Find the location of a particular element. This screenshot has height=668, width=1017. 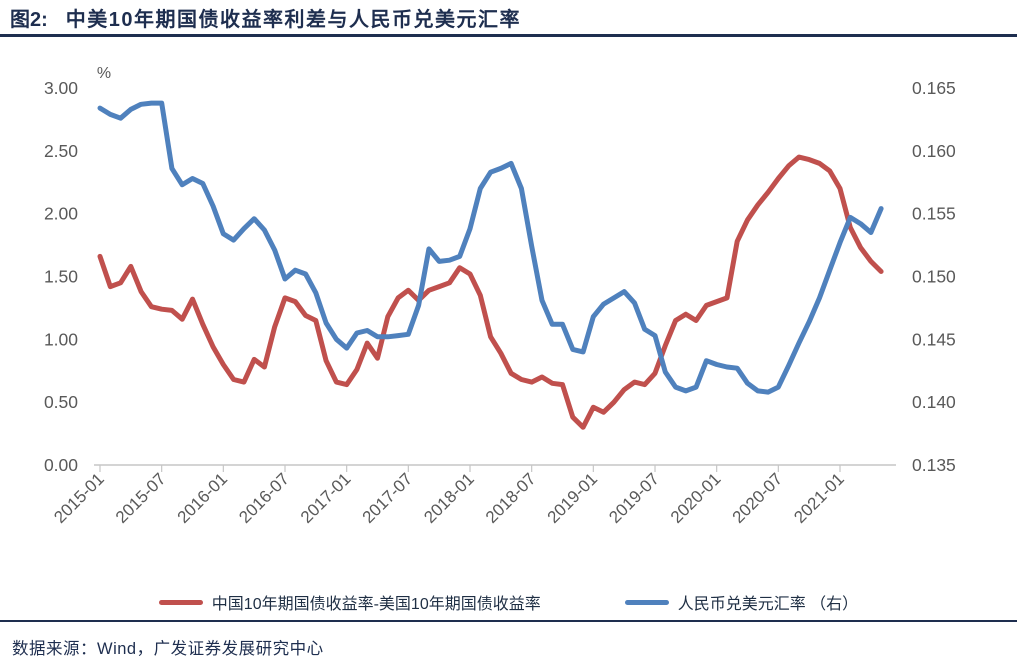

y-axis-label-left: 0.50 is located at coordinates (61, 402).